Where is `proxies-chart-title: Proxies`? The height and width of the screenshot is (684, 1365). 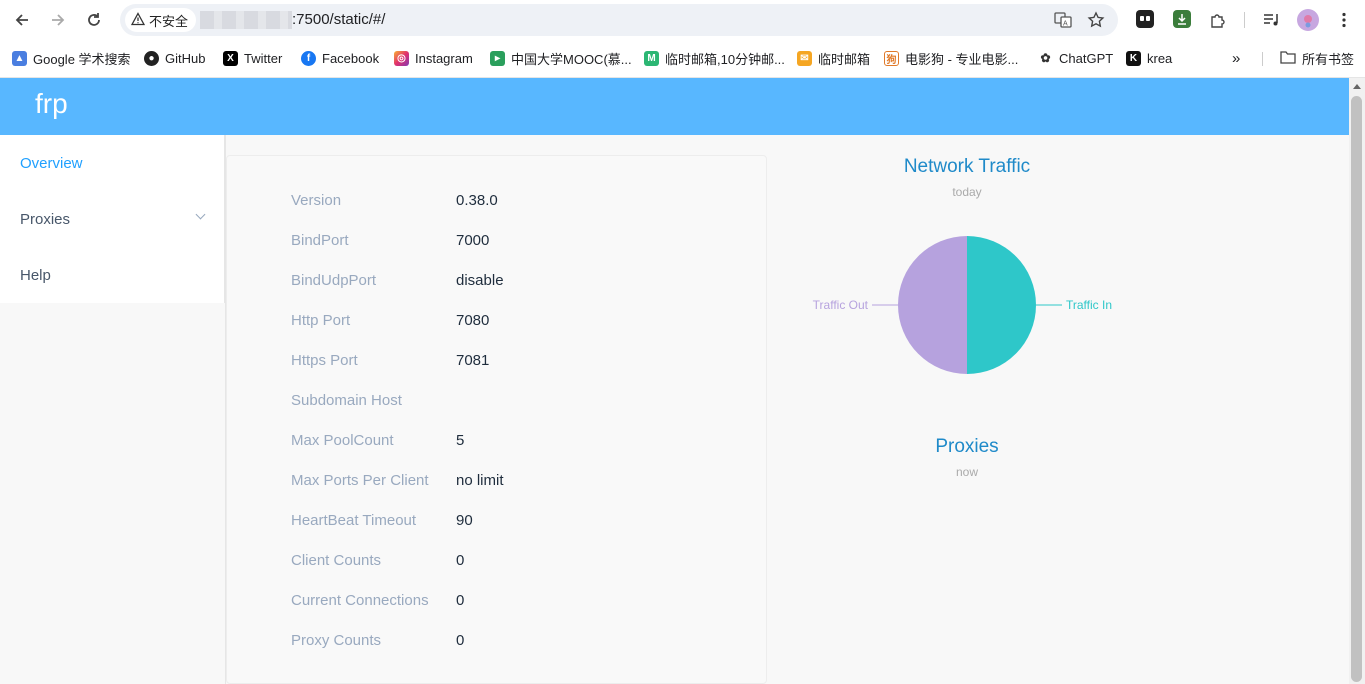
proxies-chart-title: Proxies is located at coordinates (967, 446).